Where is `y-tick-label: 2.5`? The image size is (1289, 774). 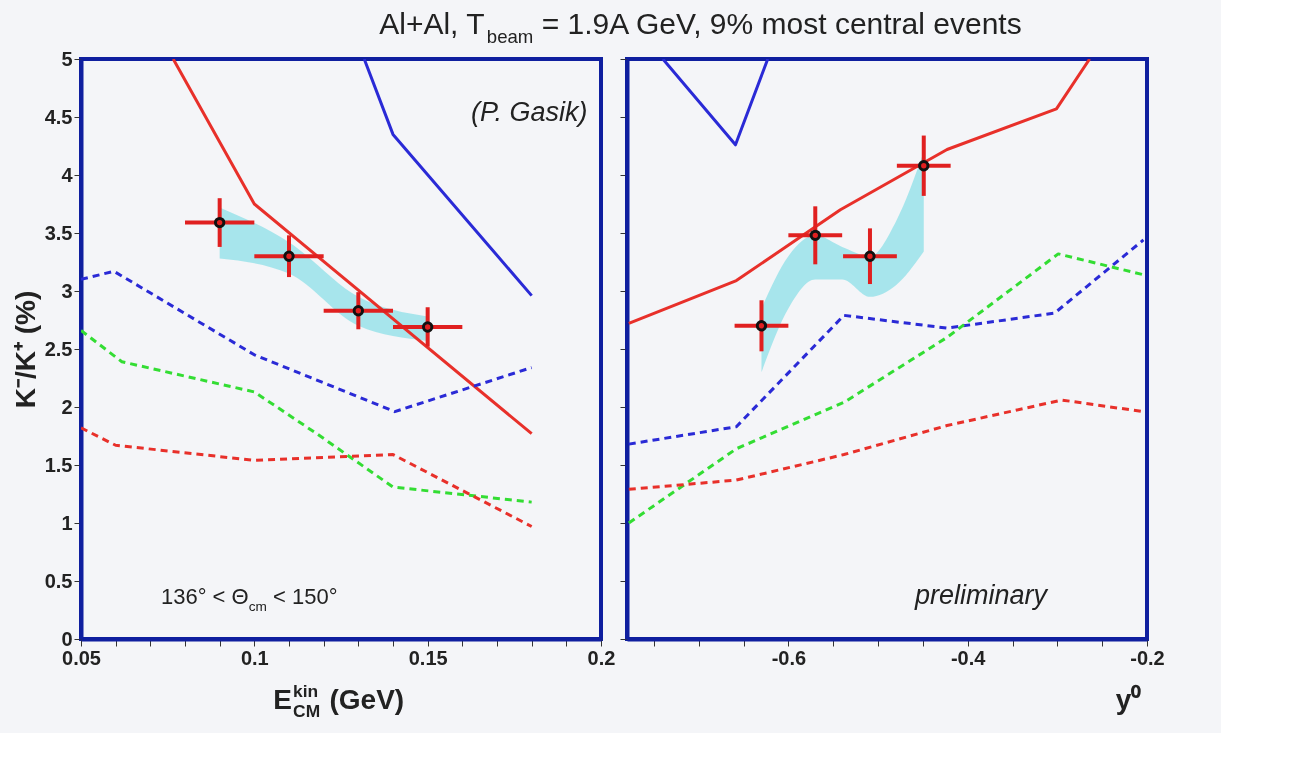 y-tick-label: 2.5 is located at coordinates (58, 348).